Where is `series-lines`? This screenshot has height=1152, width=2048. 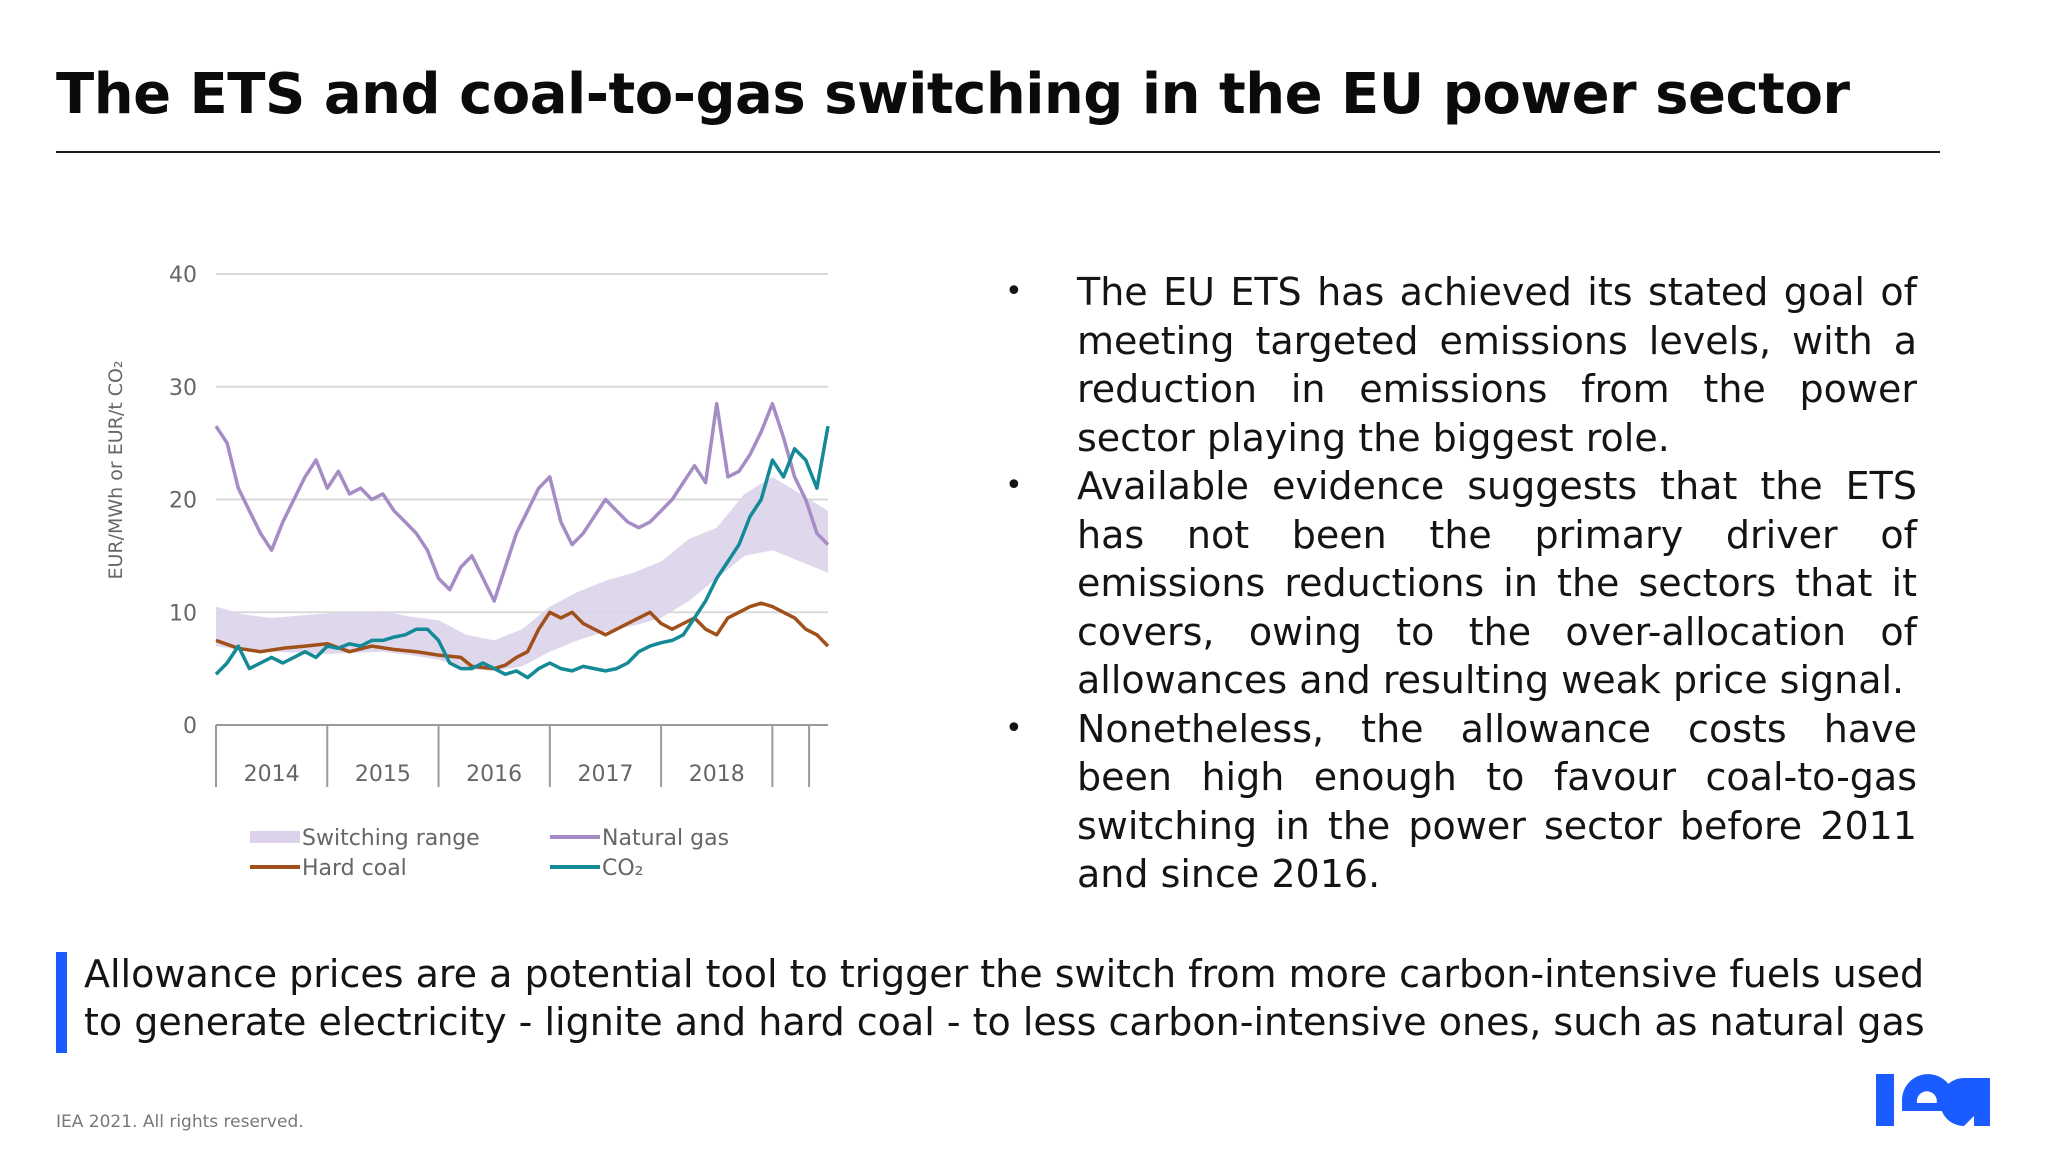 series-lines is located at coordinates (522, 540).